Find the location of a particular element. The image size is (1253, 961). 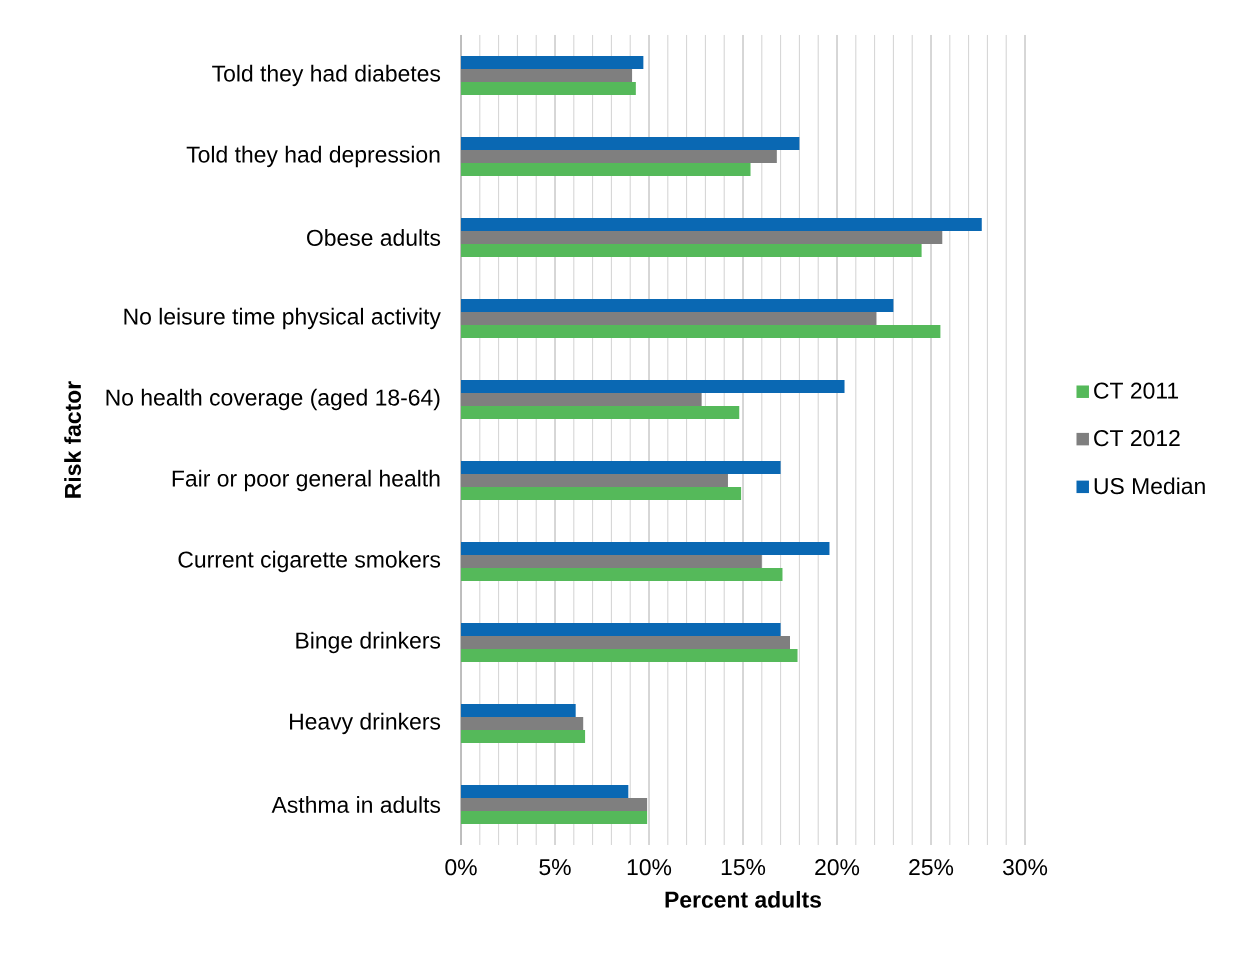

y-tick-label: Told they had diabetes is located at coordinates (326, 75).